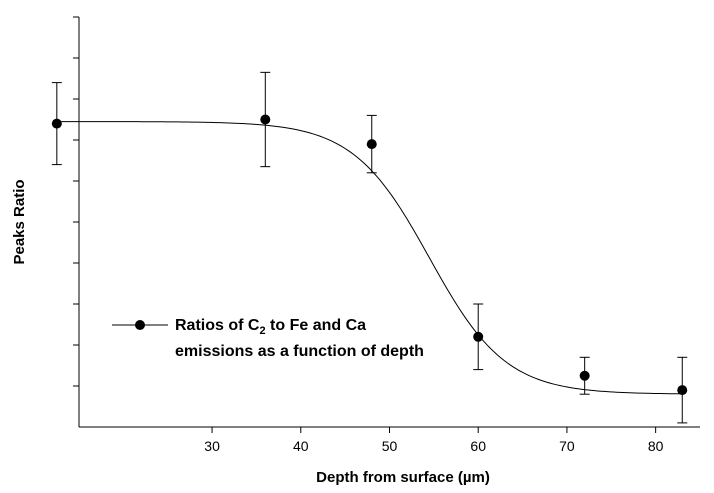 The width and height of the screenshot is (714, 493). I want to click on y-axis-label: Peaks Ratio, so click(19, 221).